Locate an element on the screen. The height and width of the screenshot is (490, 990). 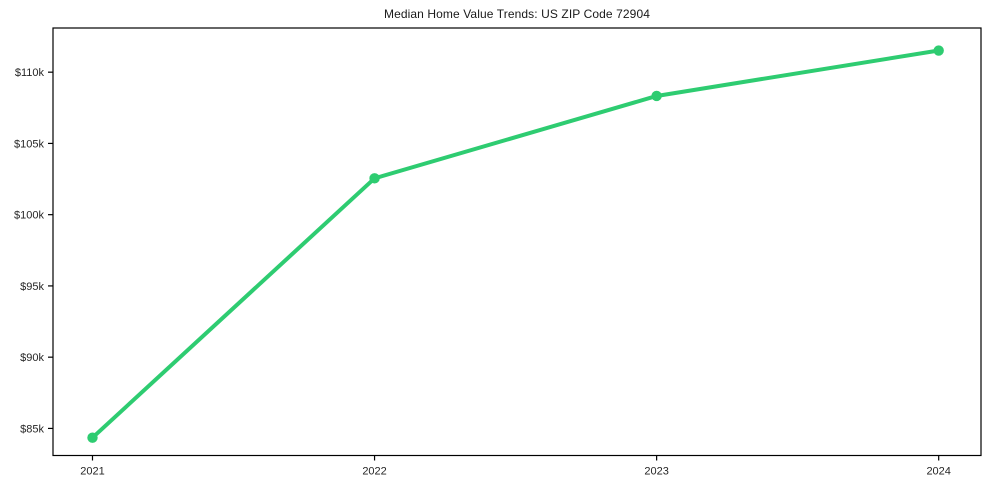
y-tick-label: $100k is located at coordinates (29, 216).